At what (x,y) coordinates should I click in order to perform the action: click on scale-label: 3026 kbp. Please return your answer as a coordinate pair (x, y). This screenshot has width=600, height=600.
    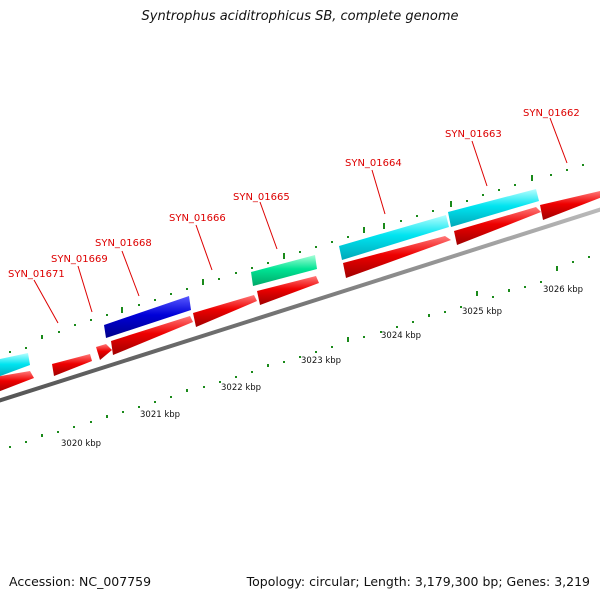
    Looking at the image, I should click on (563, 290).